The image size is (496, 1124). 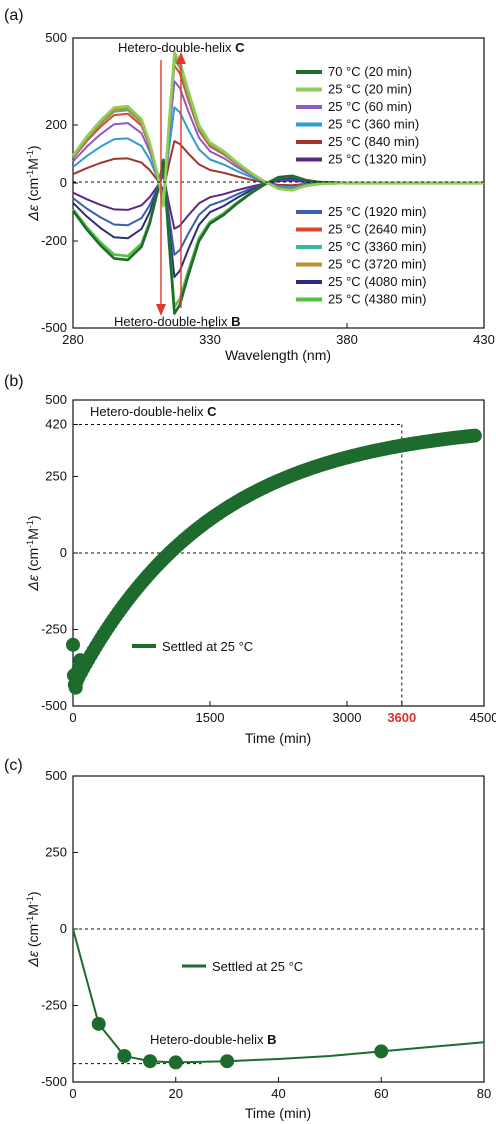 I want to click on arrow-down-icon, so click(x=161, y=310).